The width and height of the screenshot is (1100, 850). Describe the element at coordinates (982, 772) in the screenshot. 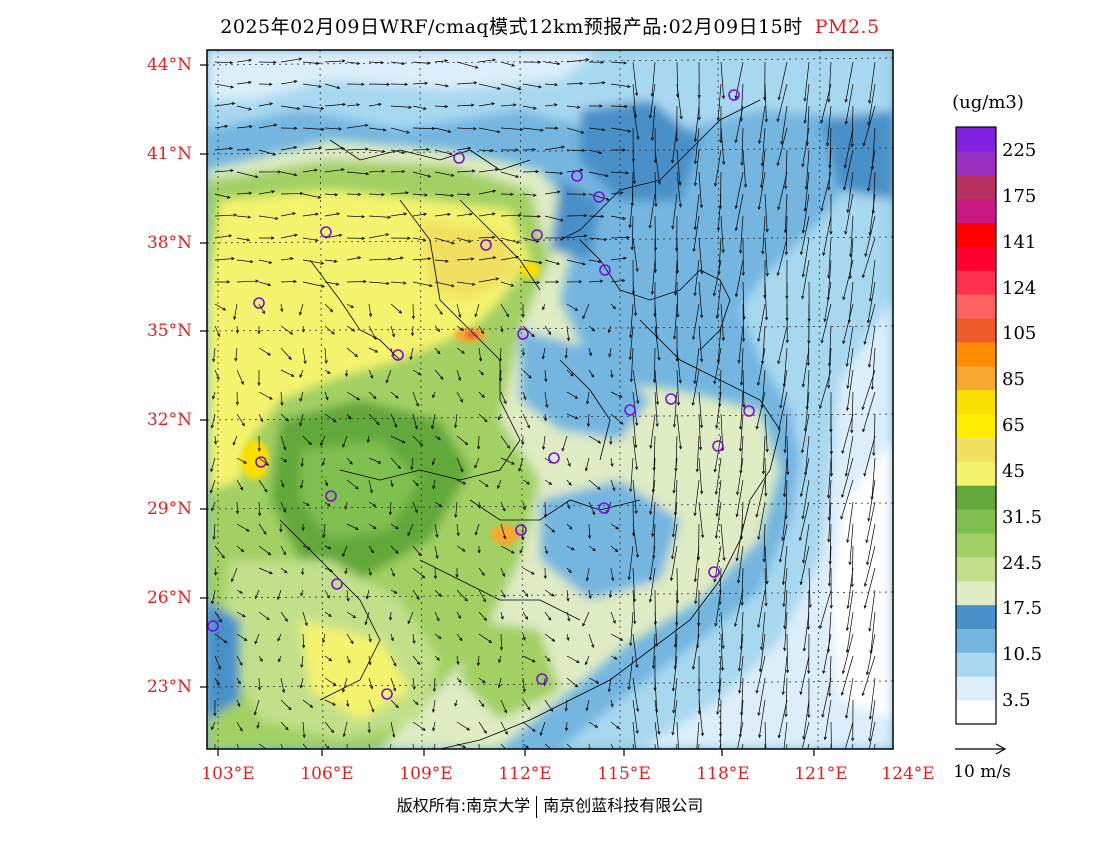

I see `wind-reference-label: 10 m/s` at that location.